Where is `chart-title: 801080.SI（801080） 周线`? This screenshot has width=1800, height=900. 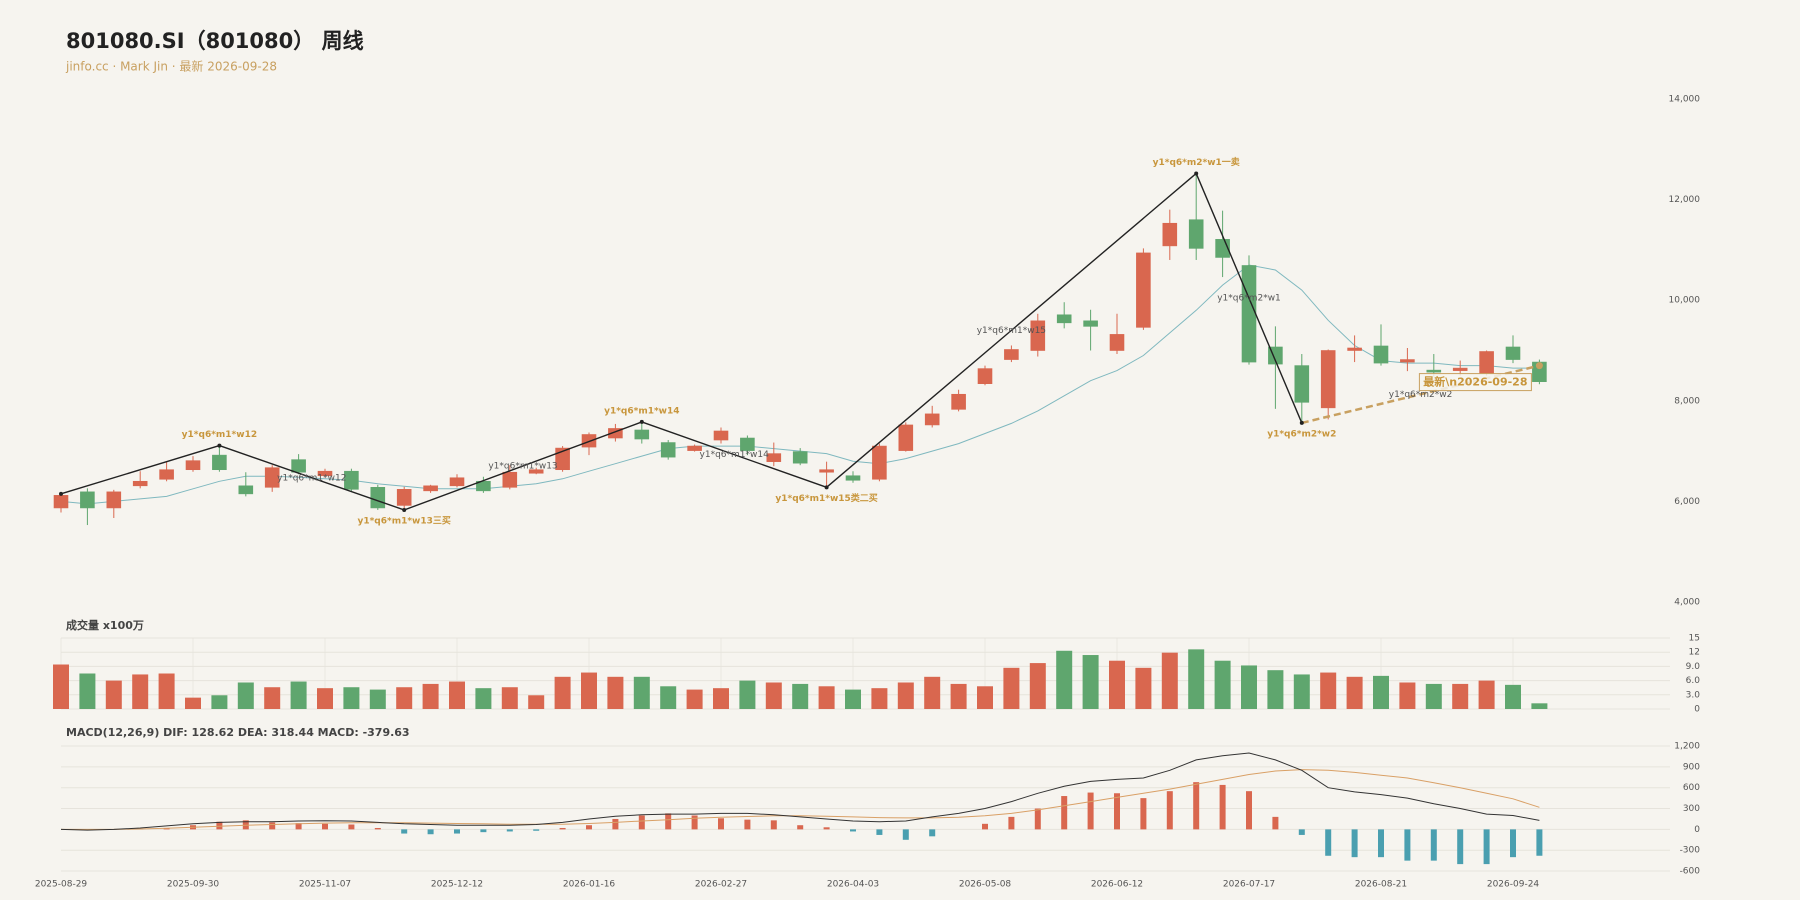 chart-title: 801080.SI（801080） 周线 is located at coordinates (215, 41).